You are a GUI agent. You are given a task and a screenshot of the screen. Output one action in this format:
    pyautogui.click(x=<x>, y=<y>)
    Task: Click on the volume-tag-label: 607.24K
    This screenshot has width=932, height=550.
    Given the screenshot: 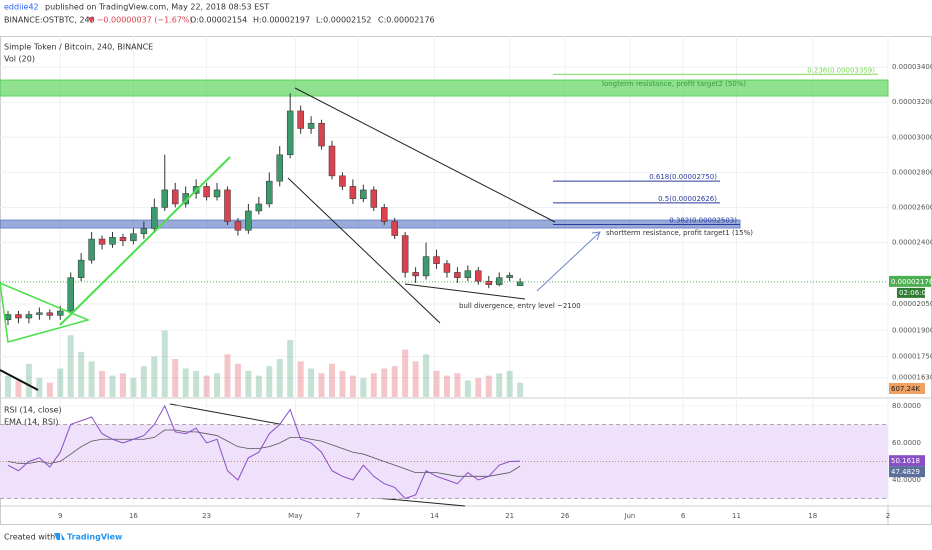 What is the action you would take?
    pyautogui.click(x=905, y=389)
    